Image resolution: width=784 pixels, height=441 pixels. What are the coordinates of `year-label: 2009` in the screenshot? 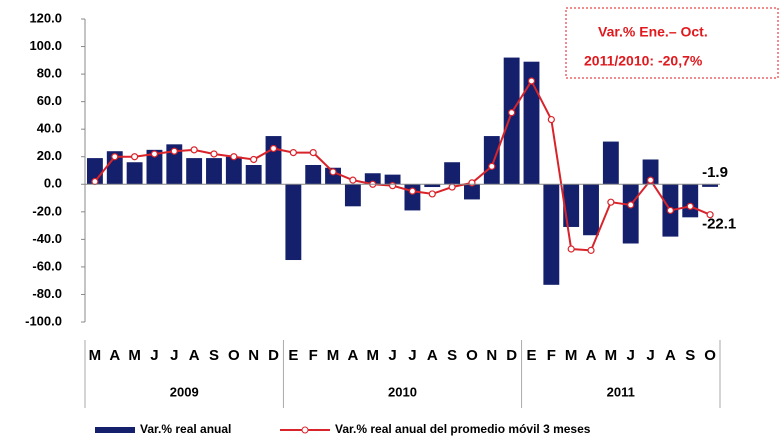 It's located at (184, 391).